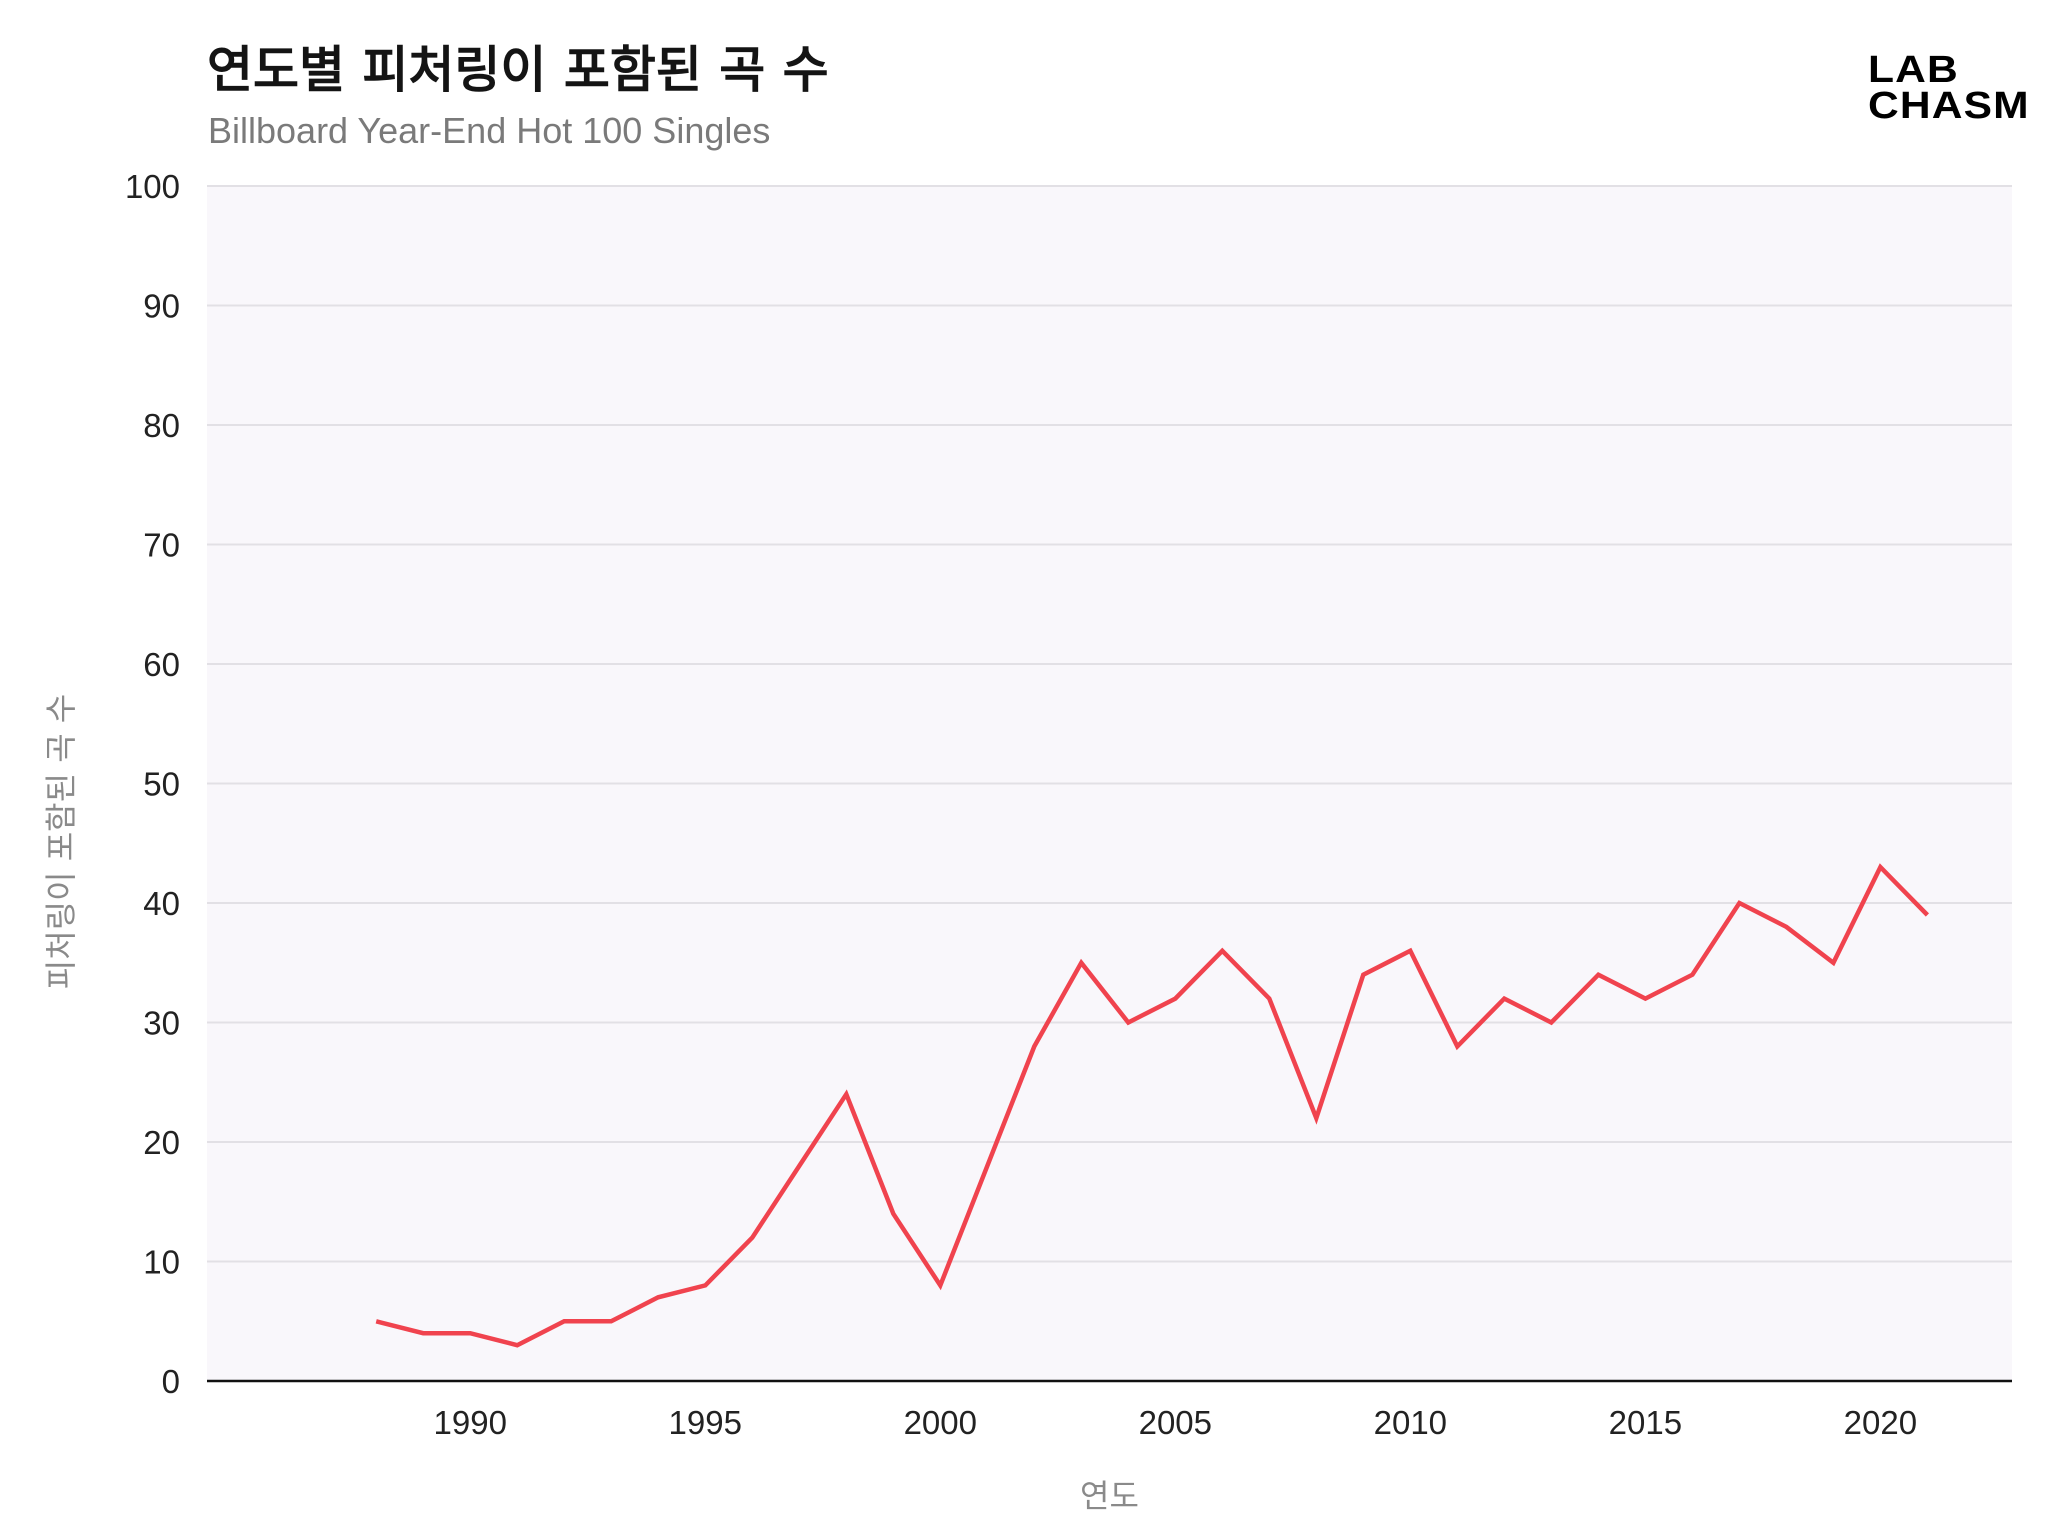  I want to click on x-tick-label: 2000, so click(940, 1422).